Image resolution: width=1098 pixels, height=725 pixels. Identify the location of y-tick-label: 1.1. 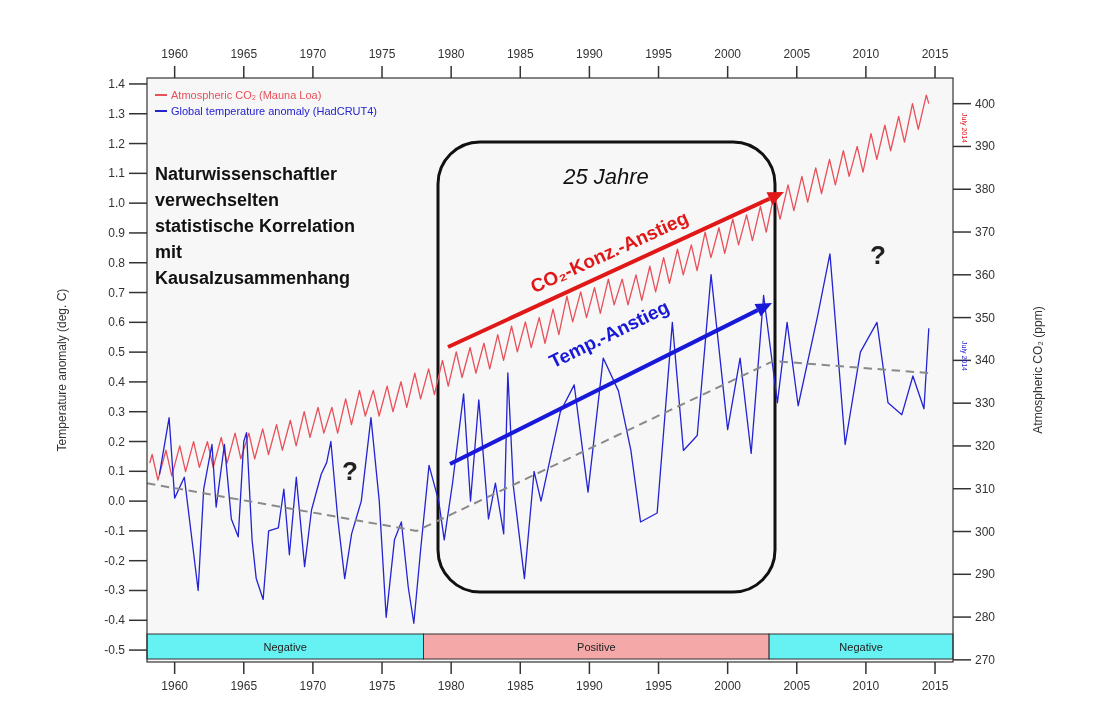
(117, 173).